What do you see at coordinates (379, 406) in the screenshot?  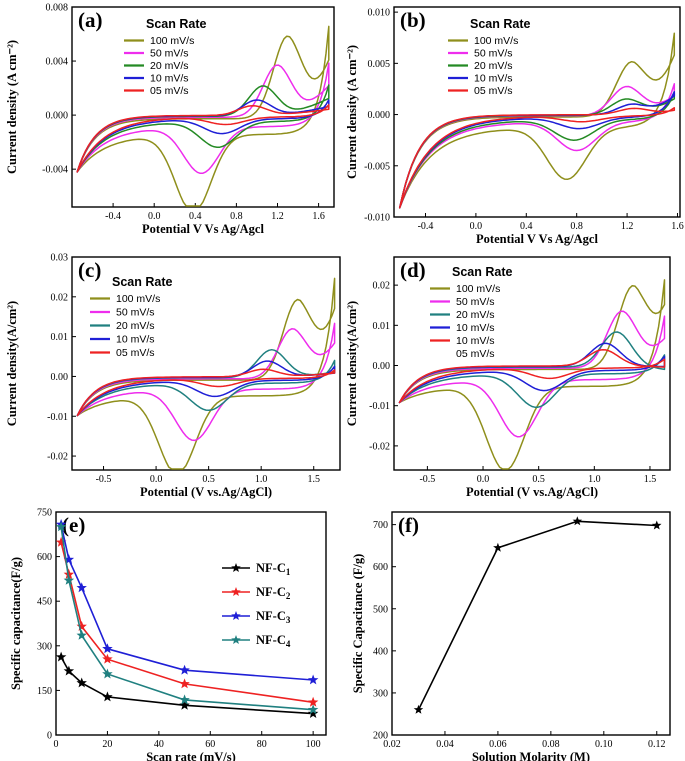 I see `y-tick-label: -0.01` at bounding box center [379, 406].